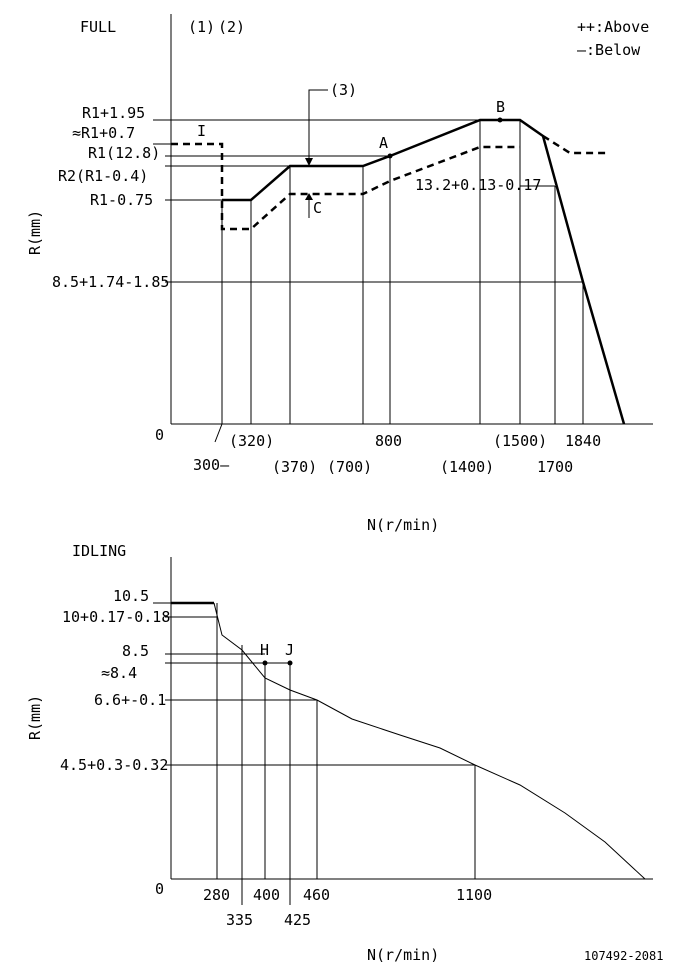 Image resolution: width=681 pixels, height=979 pixels. Describe the element at coordinates (99, 551) in the screenshot. I see `idling-title: IDLING` at that location.